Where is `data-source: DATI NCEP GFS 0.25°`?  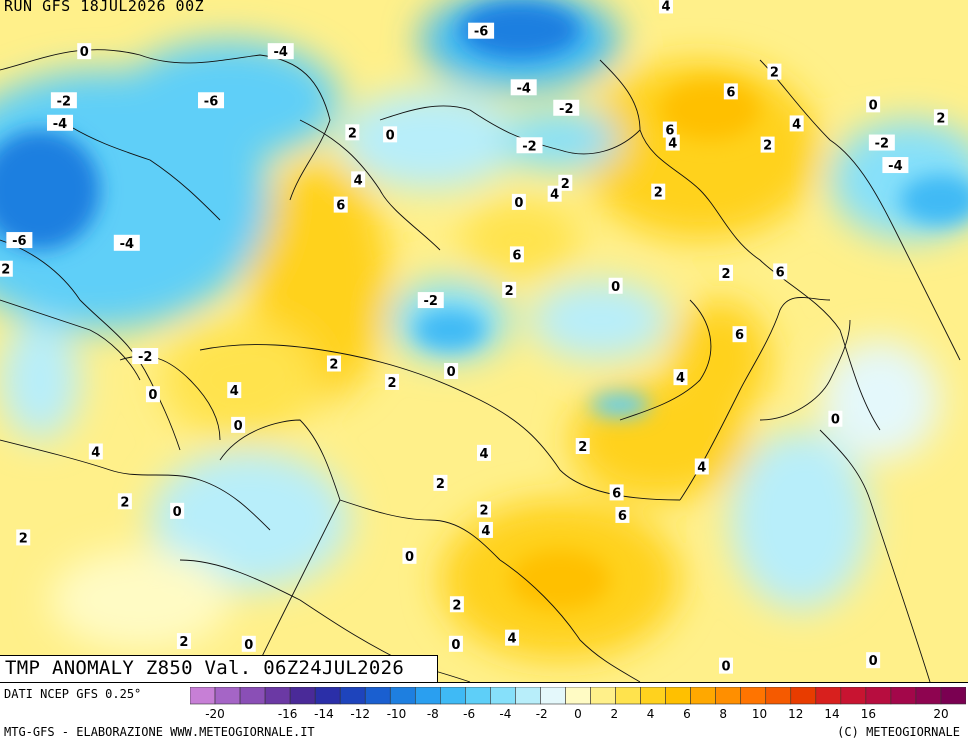
data-source: DATI NCEP GFS 0.25° is located at coordinates (73, 694).